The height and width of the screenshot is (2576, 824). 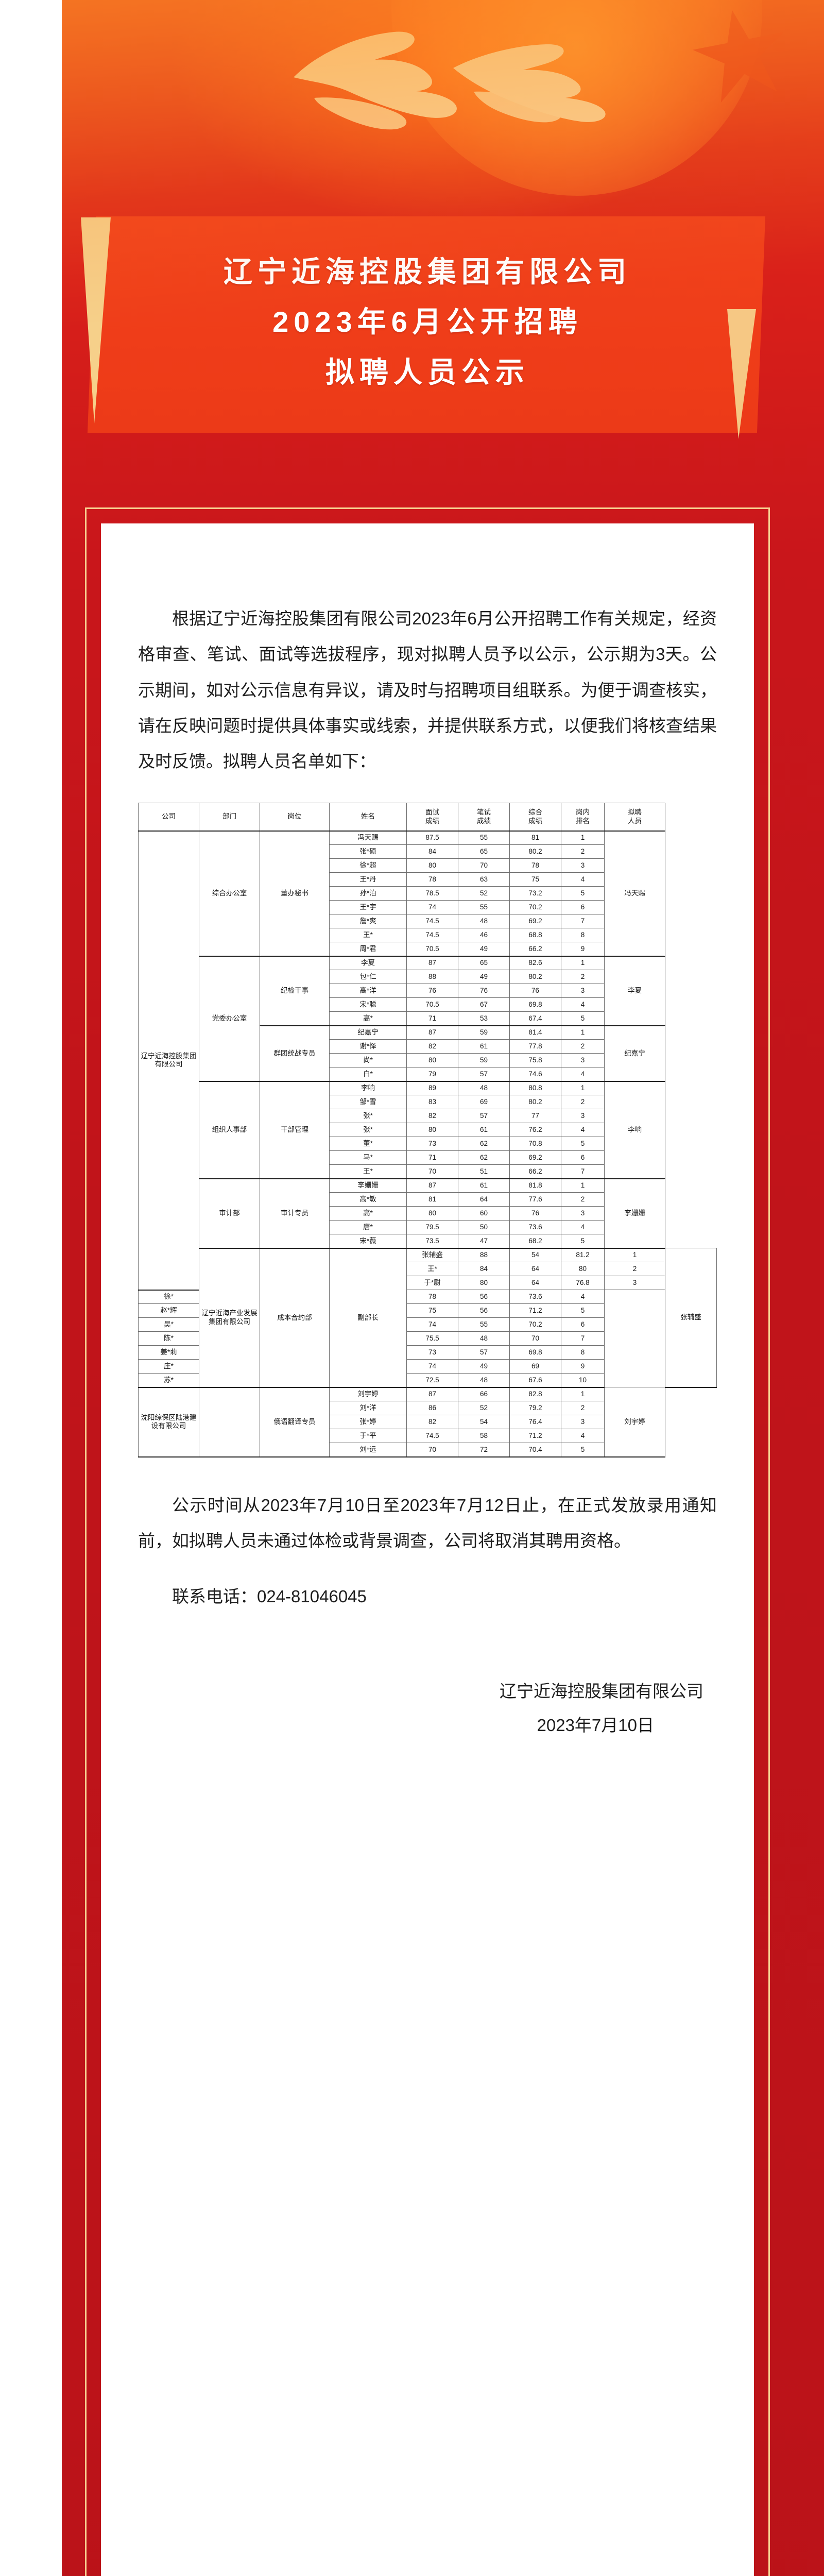 I want to click on cell-candidate-name: 高*洋, so click(x=368, y=991).